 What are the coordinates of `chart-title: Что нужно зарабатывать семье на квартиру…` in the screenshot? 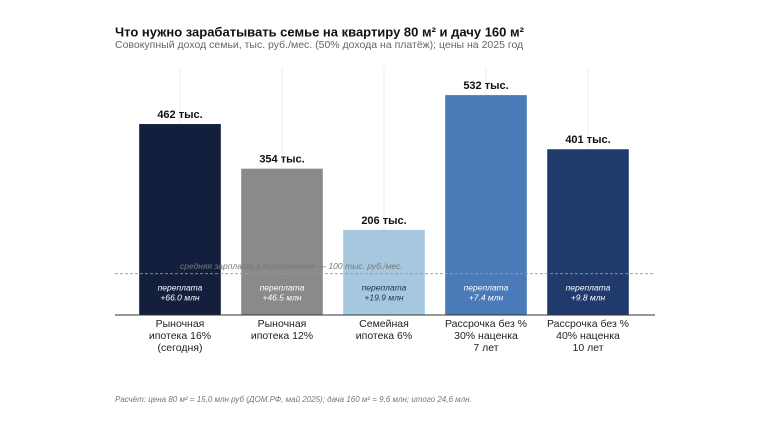 It's located at (320, 31).